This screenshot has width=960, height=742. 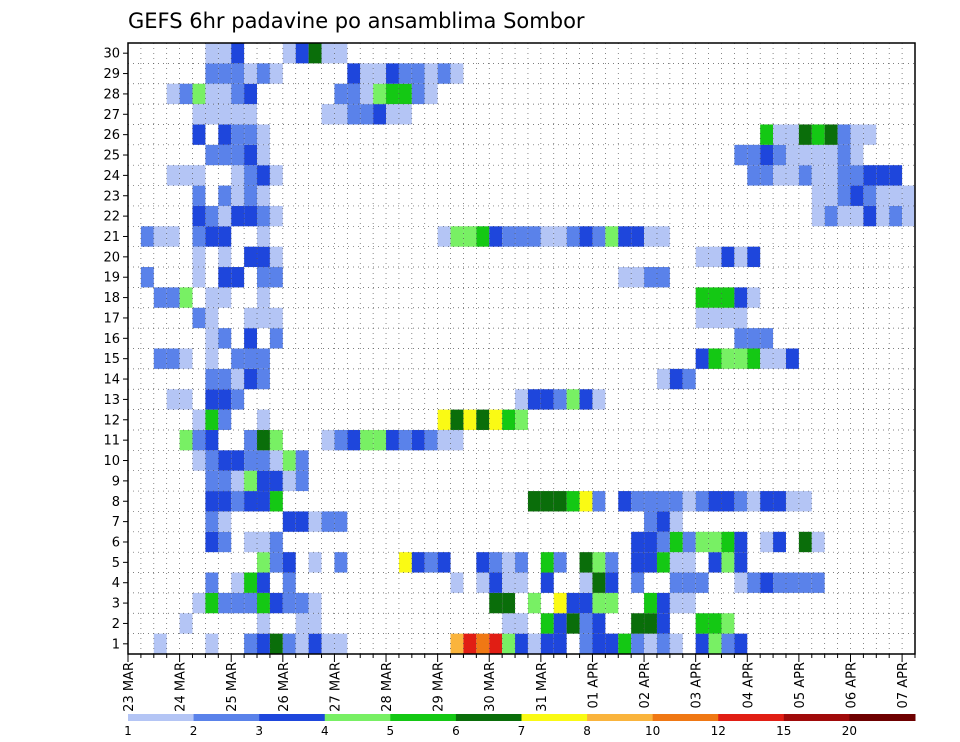 I want to click on colorbar-label: 10, so click(x=652, y=731).